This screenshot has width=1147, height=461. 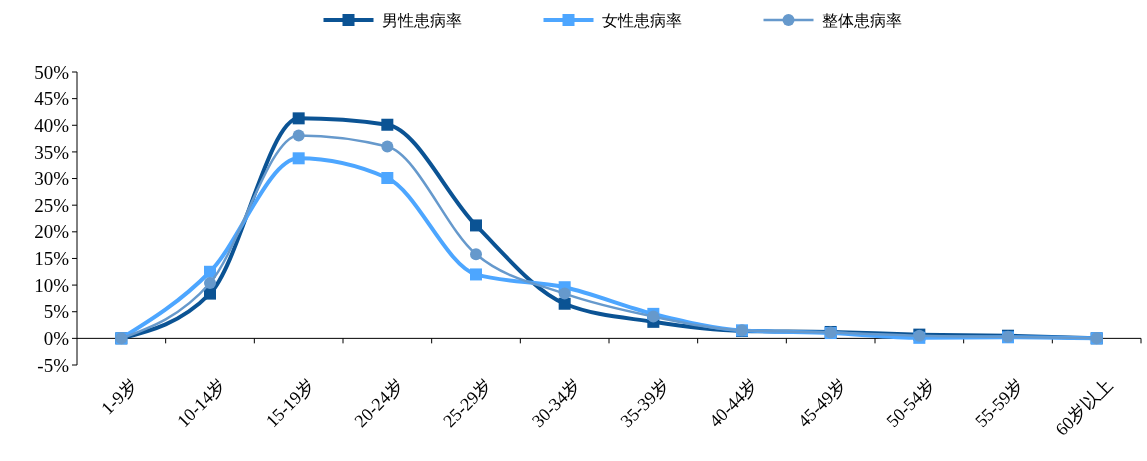 I want to click on legend-label: 男性患病率, so click(x=421, y=20).